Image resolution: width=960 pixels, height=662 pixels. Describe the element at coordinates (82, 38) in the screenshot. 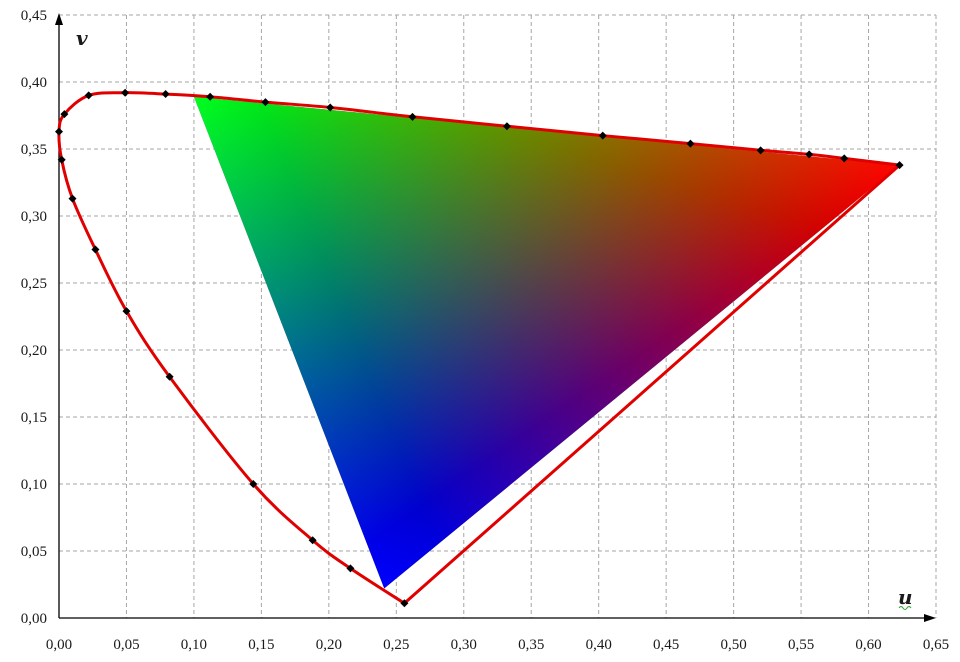

I see `y-axis-label: v` at that location.